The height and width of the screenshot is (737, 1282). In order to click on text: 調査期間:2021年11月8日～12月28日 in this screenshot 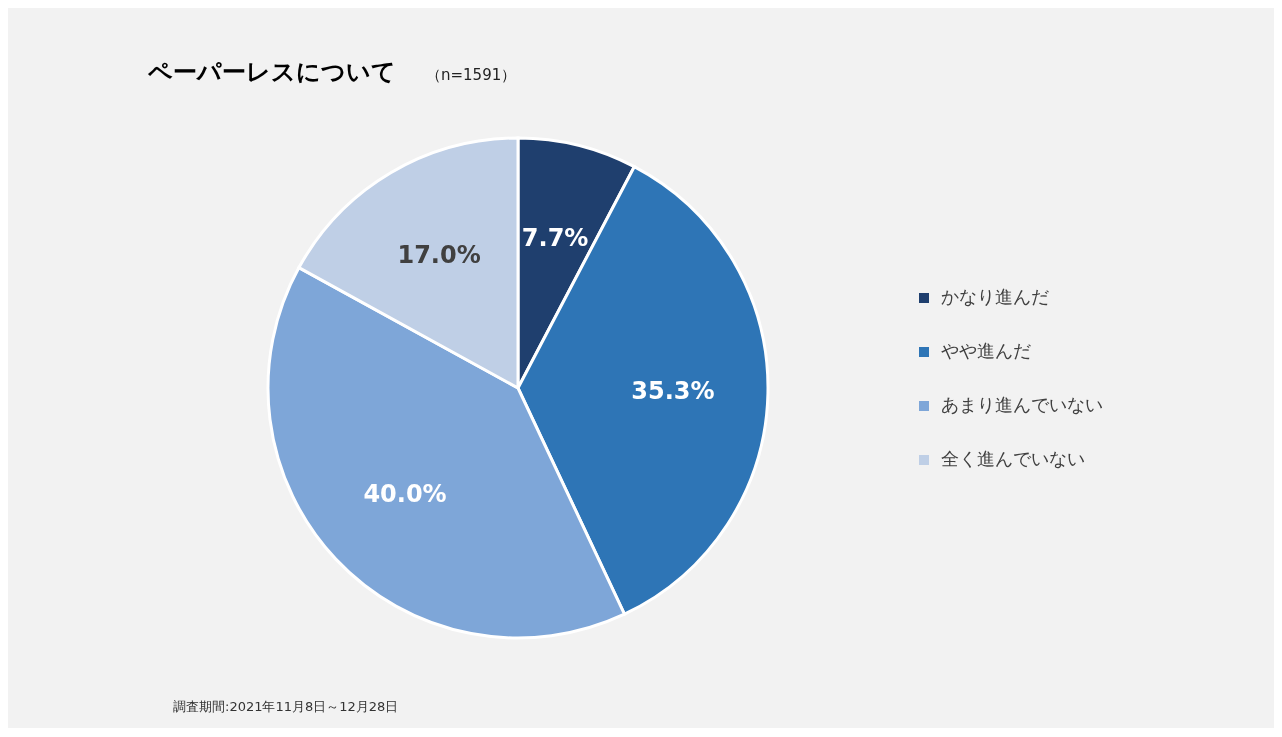, I will do `click(286, 707)`.